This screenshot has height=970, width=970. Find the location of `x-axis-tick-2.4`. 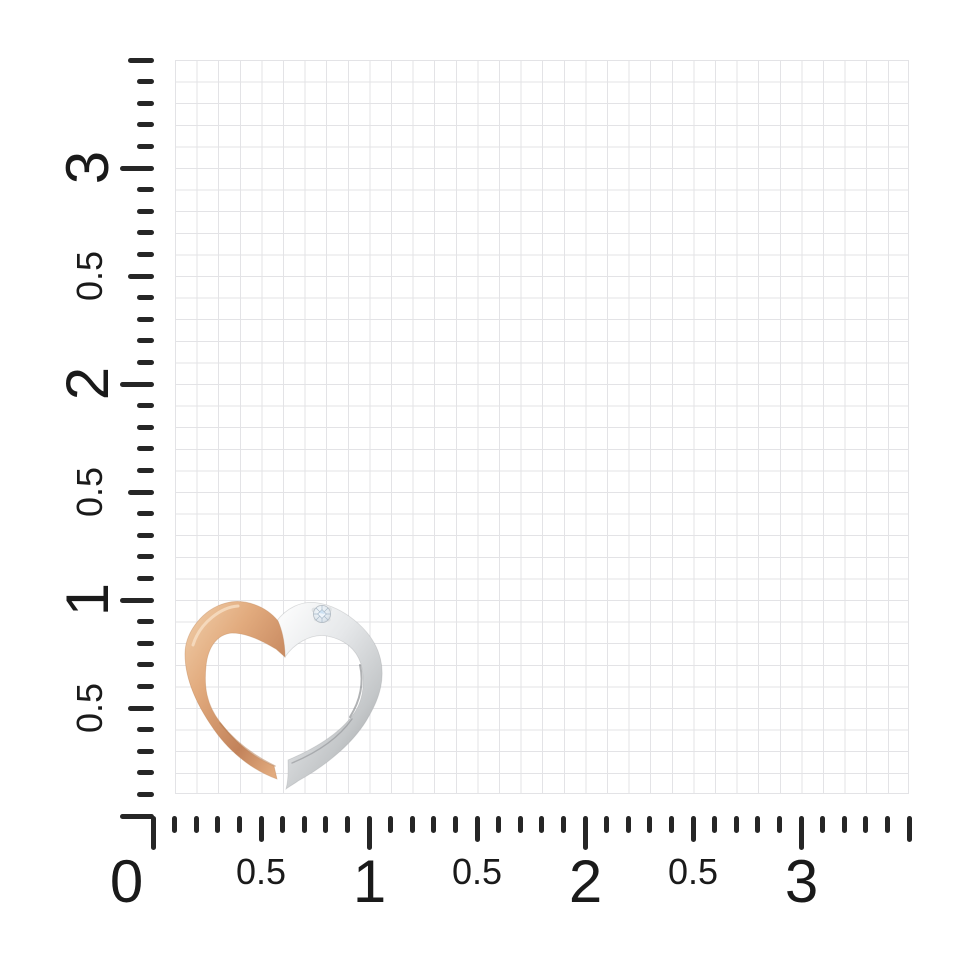

x-axis-tick-2.4 is located at coordinates (671, 824).